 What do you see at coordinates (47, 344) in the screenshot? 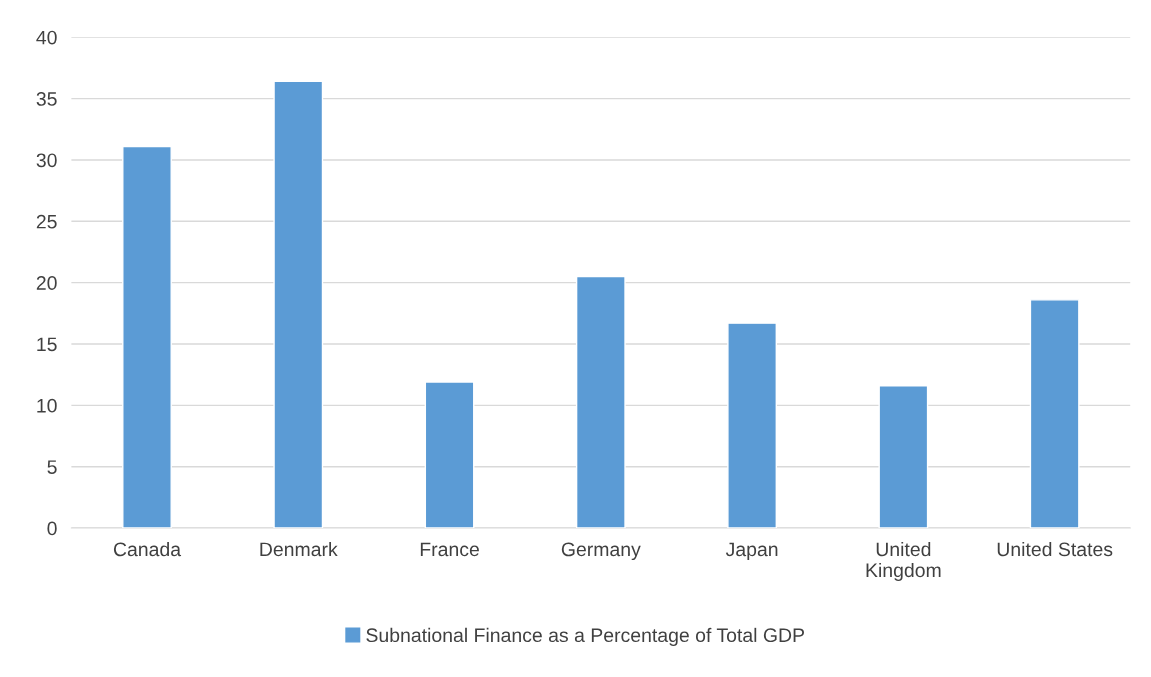
I see `y-tick-label: 15` at bounding box center [47, 344].